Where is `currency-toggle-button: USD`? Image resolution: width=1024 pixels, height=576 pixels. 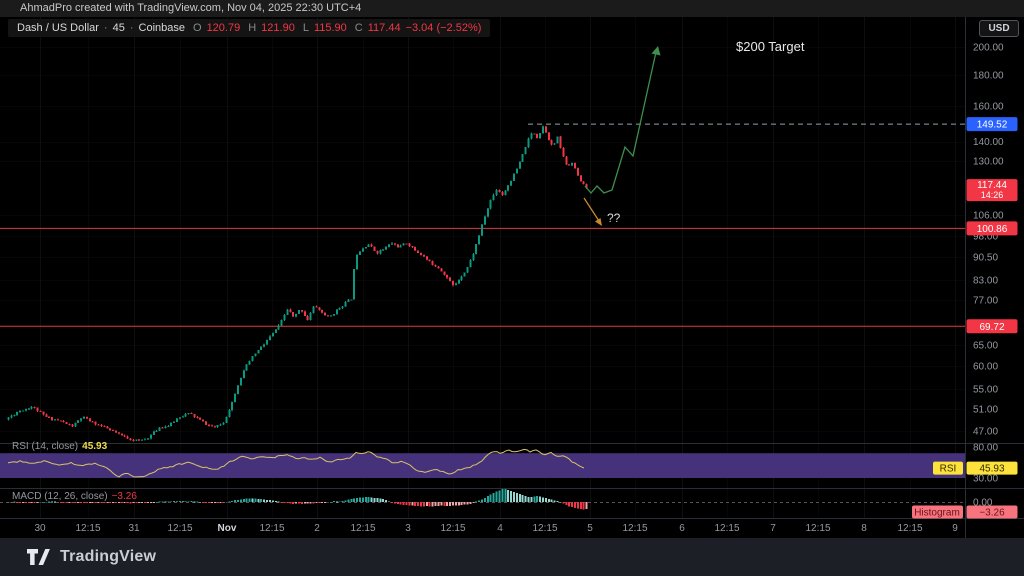
currency-toggle-button: USD is located at coordinates (999, 28).